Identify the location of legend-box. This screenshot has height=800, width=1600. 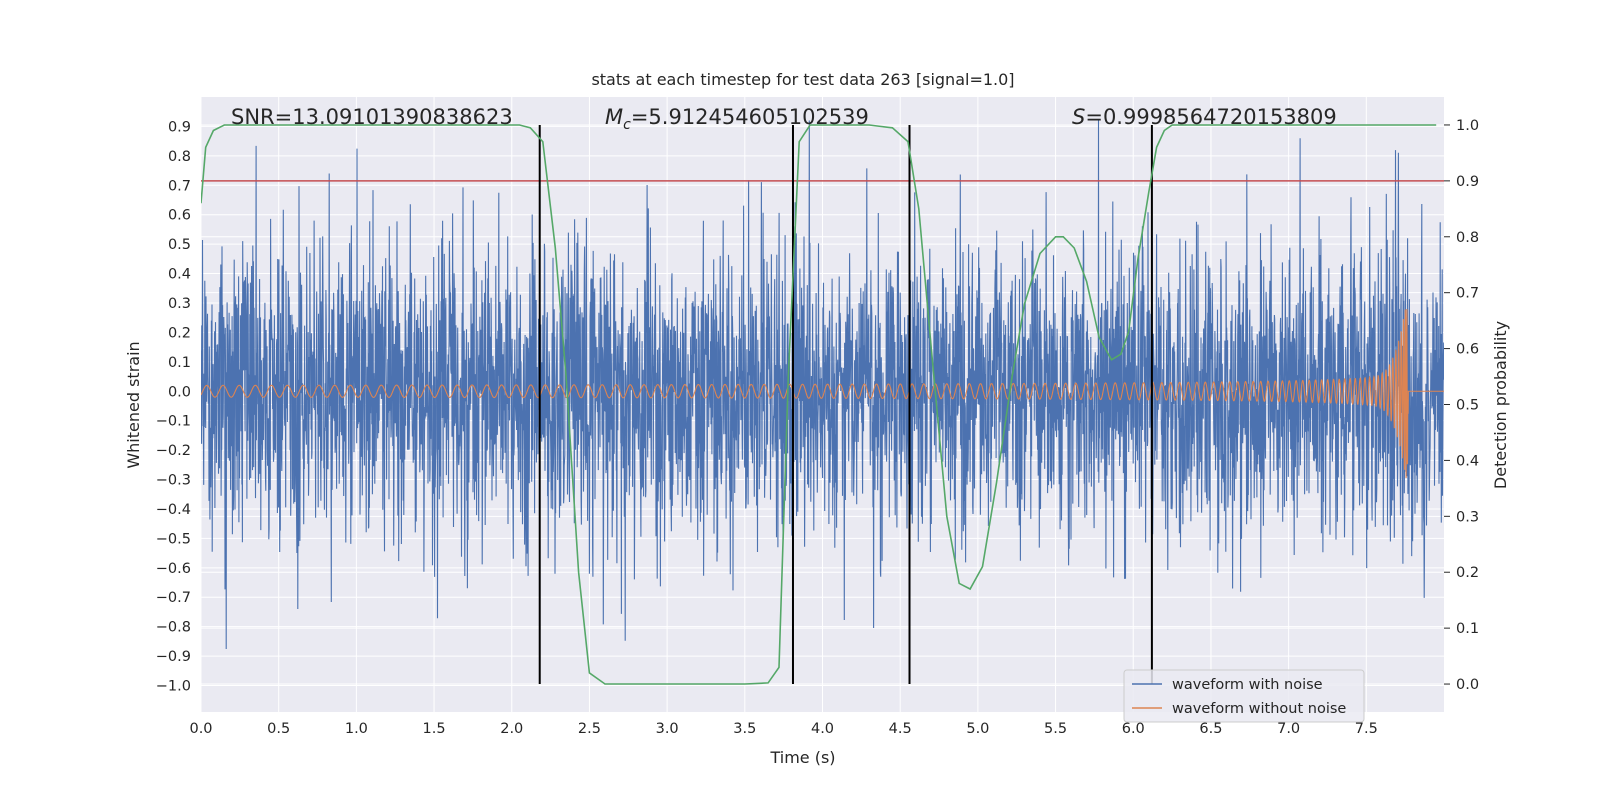
(1244, 696).